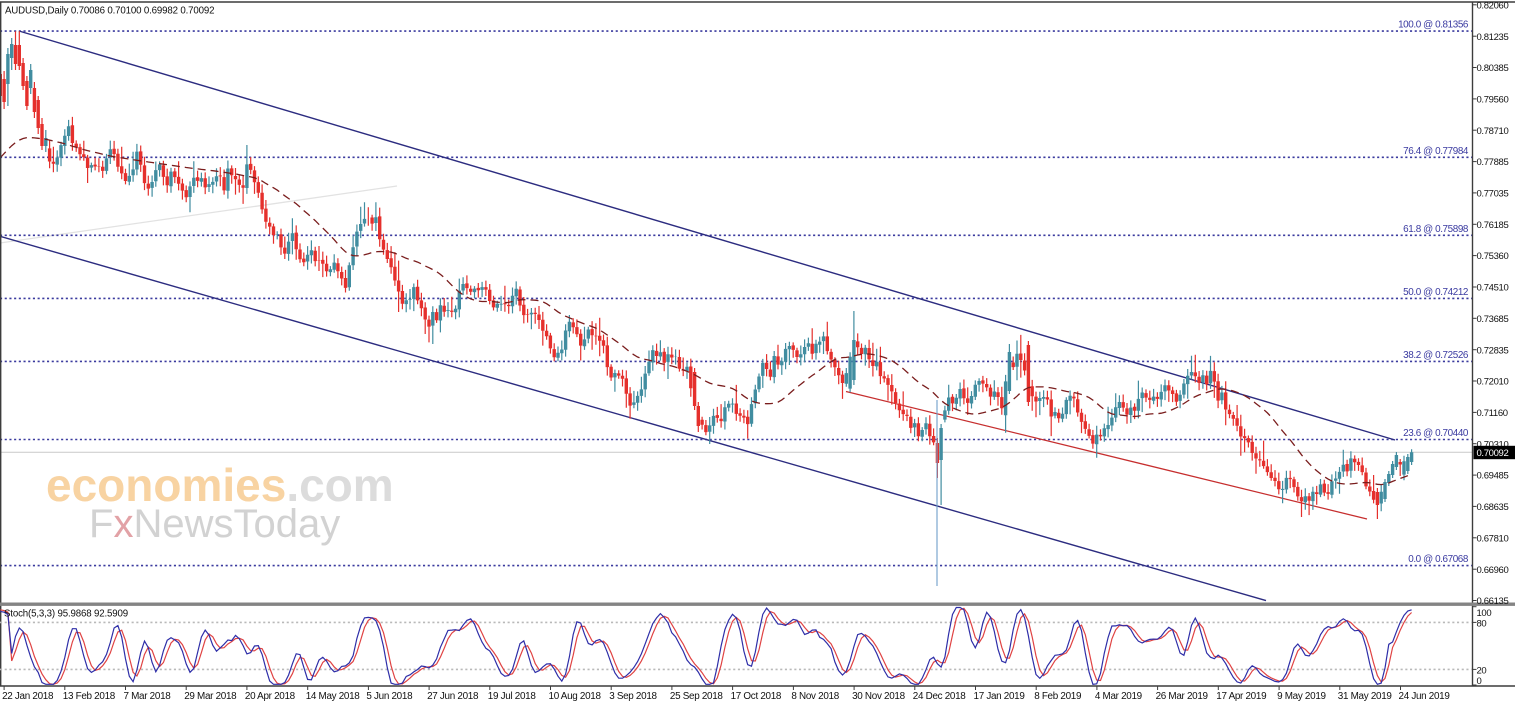 This screenshot has height=711, width=1515. I want to click on svg-text: 24 Jun 2019, so click(1425, 696).